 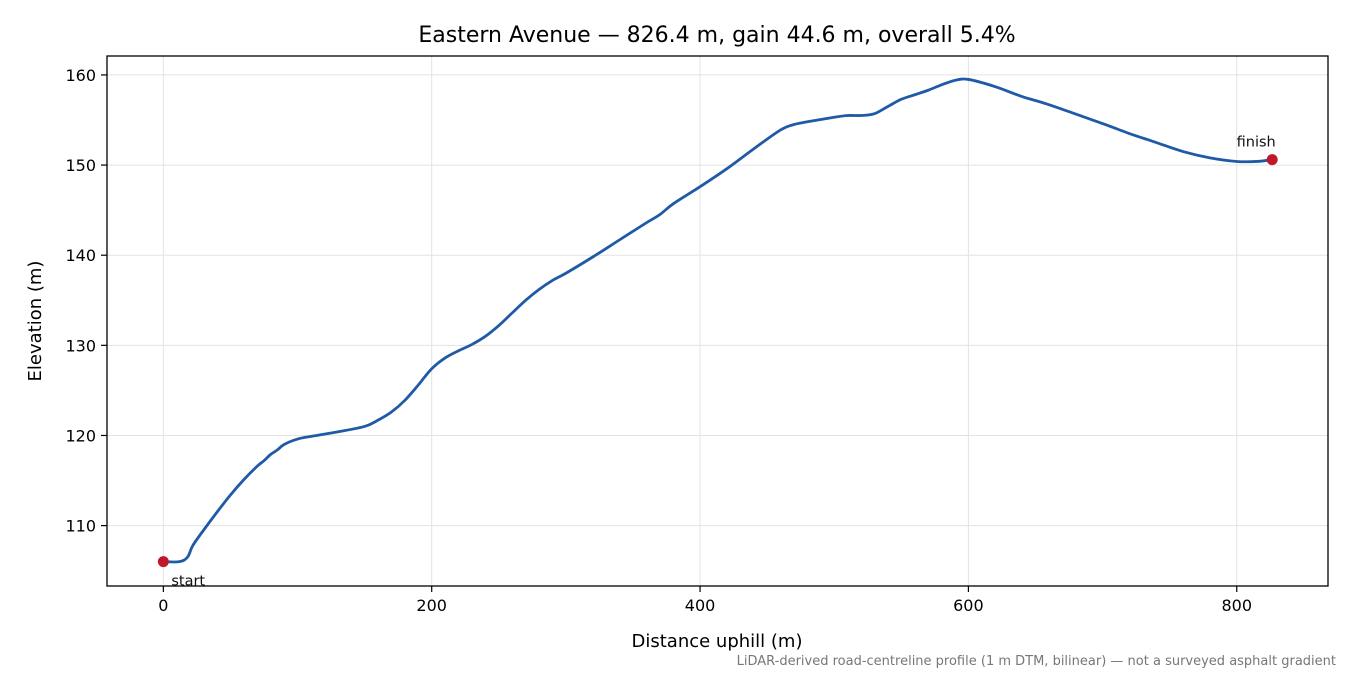 I want to click on x-tick-label: 400, so click(x=700, y=605).